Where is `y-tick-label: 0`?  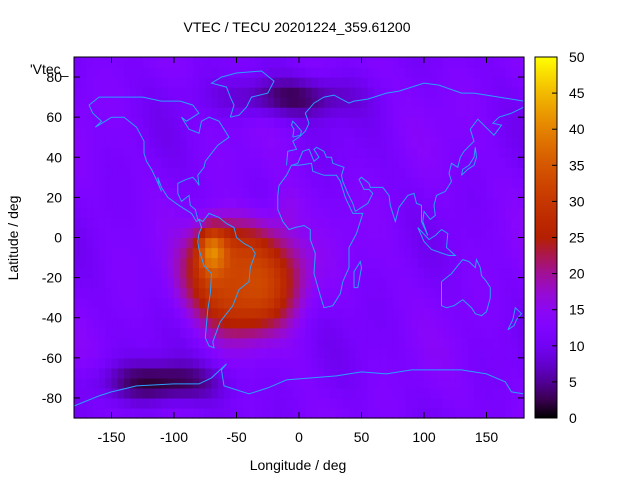 y-tick-label: 0 is located at coordinates (58, 238).